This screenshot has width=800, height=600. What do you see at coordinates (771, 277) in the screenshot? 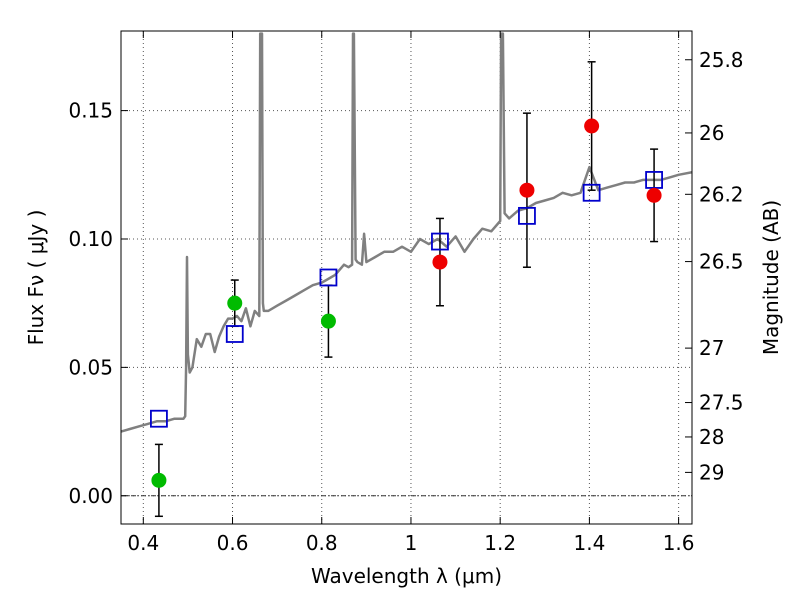
I see `y2-axis-label: Magnitude (AB)` at bounding box center [771, 277].